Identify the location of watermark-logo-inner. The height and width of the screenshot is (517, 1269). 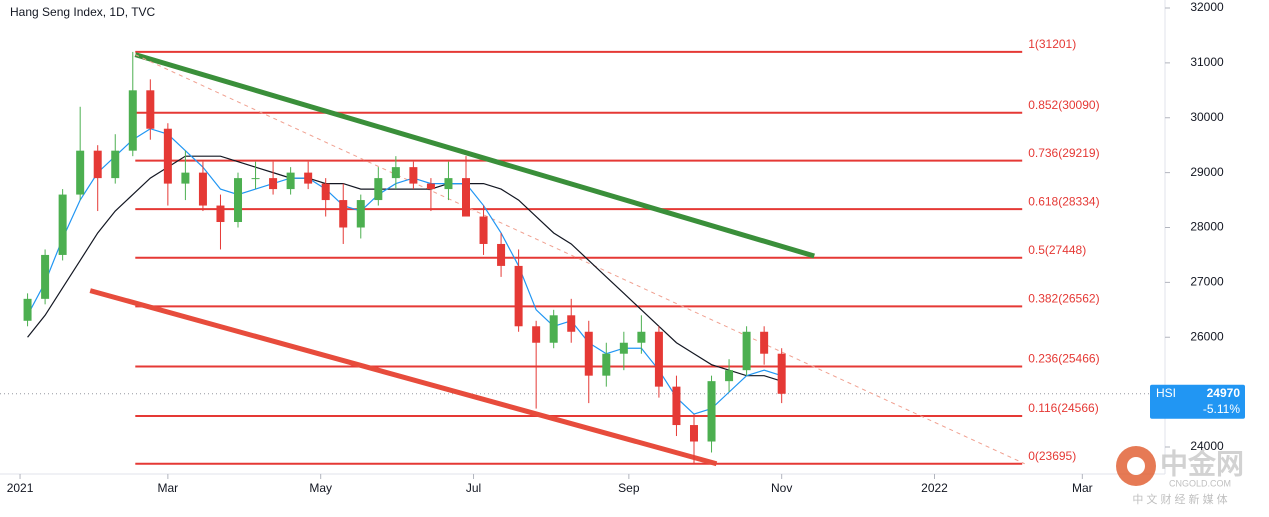
(1136, 466).